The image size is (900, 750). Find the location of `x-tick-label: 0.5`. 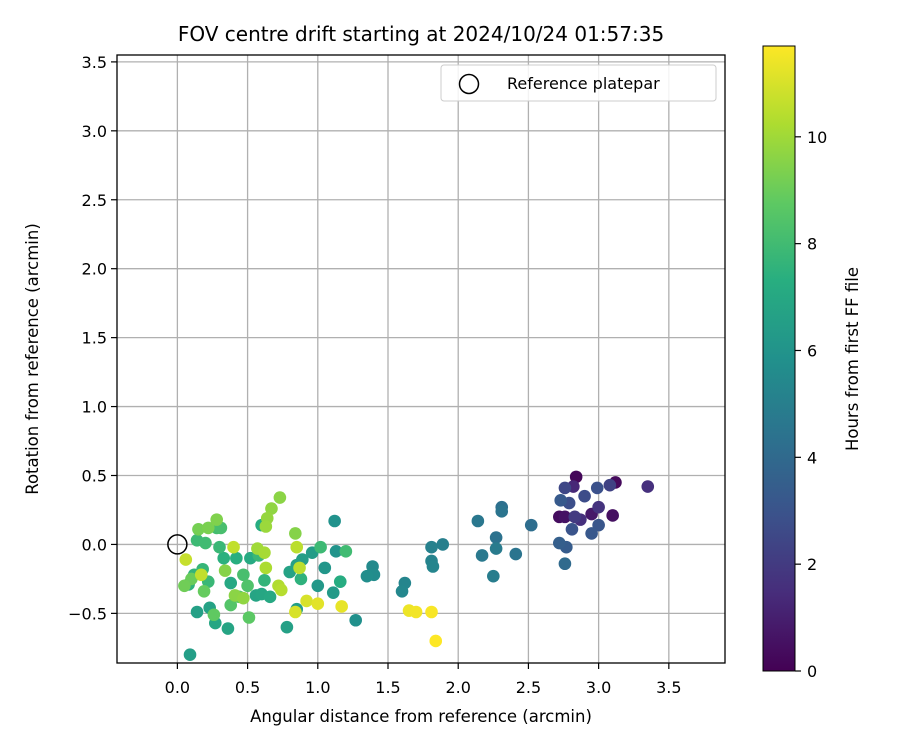

x-tick-label: 0.5 is located at coordinates (247, 687).